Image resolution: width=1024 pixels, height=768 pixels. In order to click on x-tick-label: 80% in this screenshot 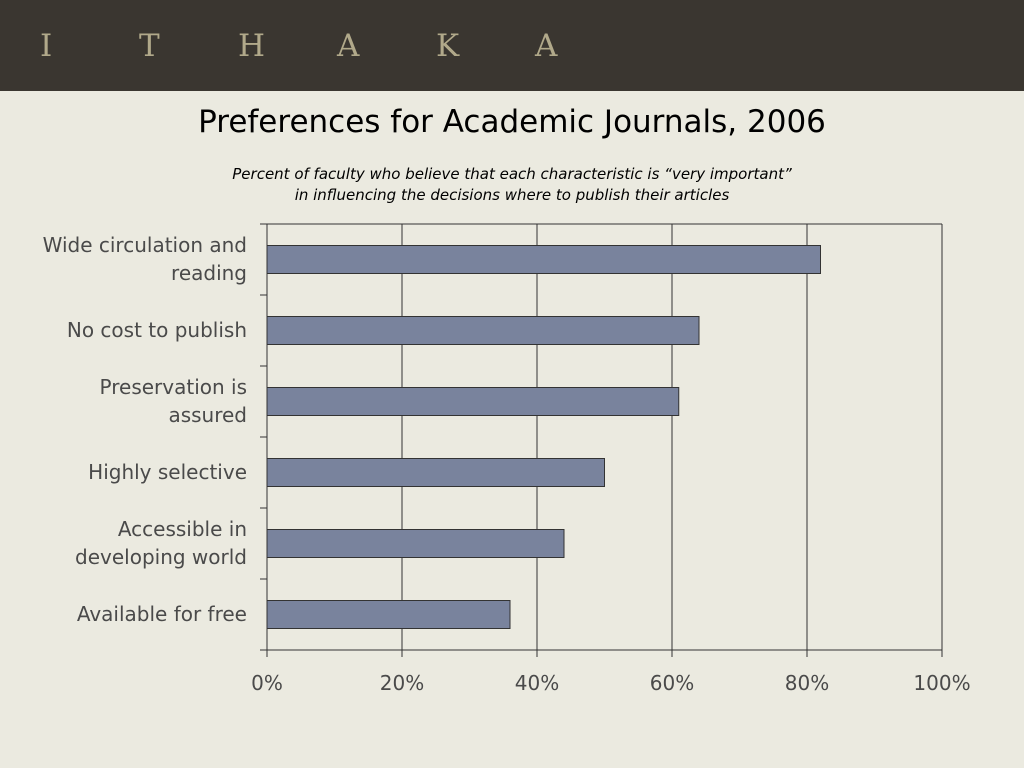, I will do `click(807, 683)`.